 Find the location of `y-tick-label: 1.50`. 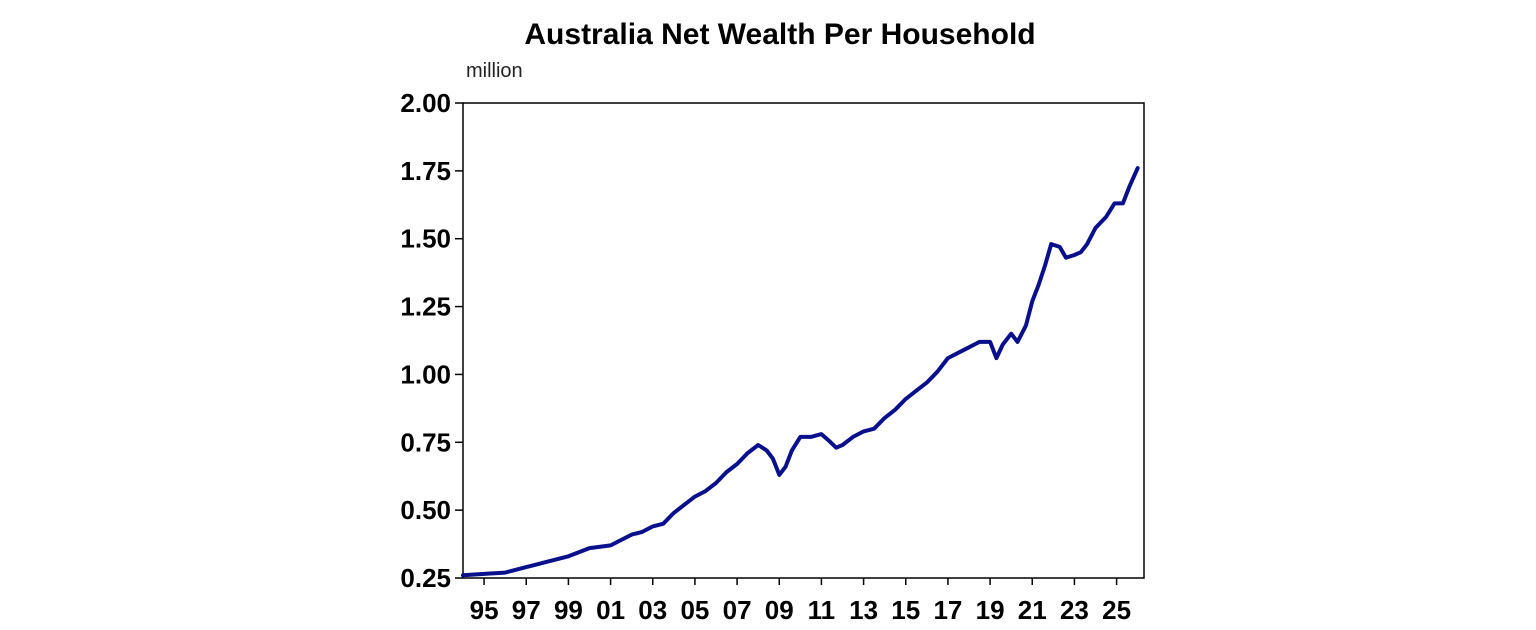

y-tick-label: 1.50 is located at coordinates (425, 239).